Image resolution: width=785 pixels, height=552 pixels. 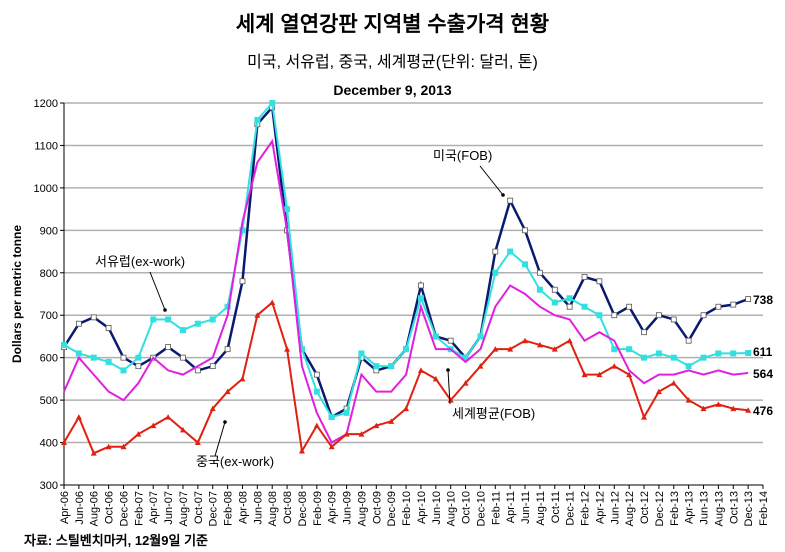 I want to click on x-tick-label: Feb-12, so click(x=586, y=508).